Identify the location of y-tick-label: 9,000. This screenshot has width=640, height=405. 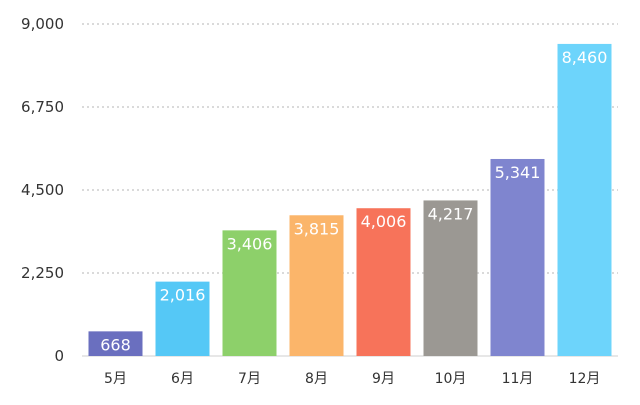
(42, 24).